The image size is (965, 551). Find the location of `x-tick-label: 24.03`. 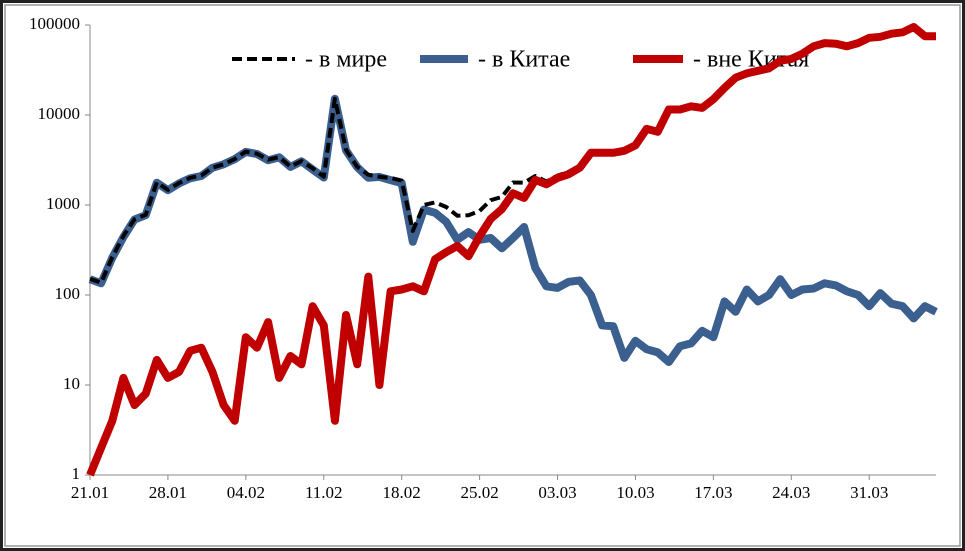

x-tick-label: 24.03 is located at coordinates (791, 492).